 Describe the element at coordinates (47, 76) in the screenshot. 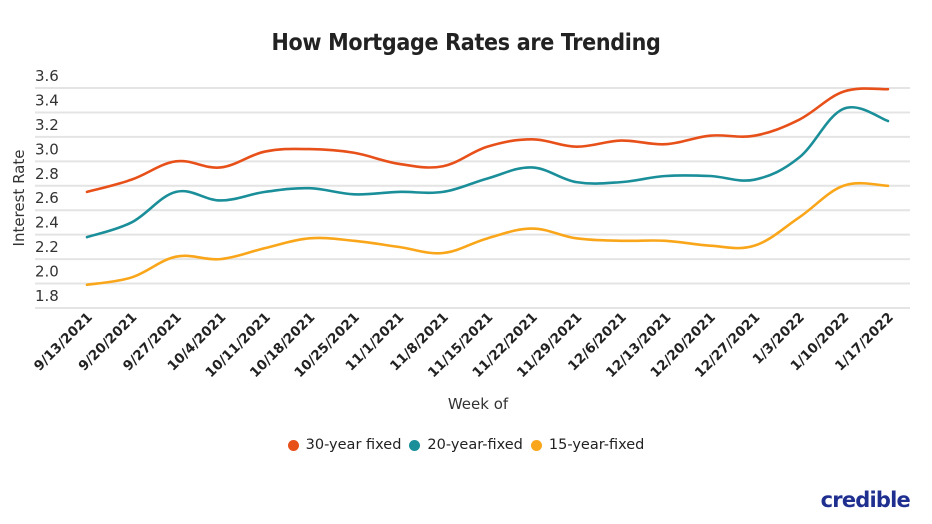

I see `y-tick-label: 3.6` at that location.